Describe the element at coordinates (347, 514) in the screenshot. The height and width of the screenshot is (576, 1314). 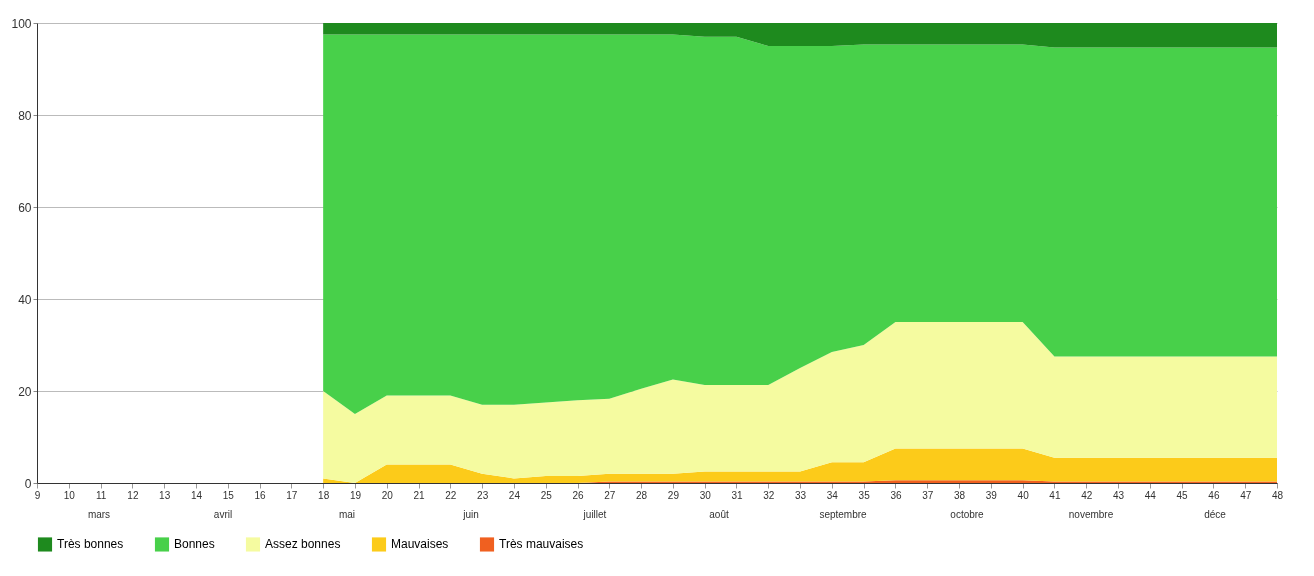
I see `text: mai` at that location.